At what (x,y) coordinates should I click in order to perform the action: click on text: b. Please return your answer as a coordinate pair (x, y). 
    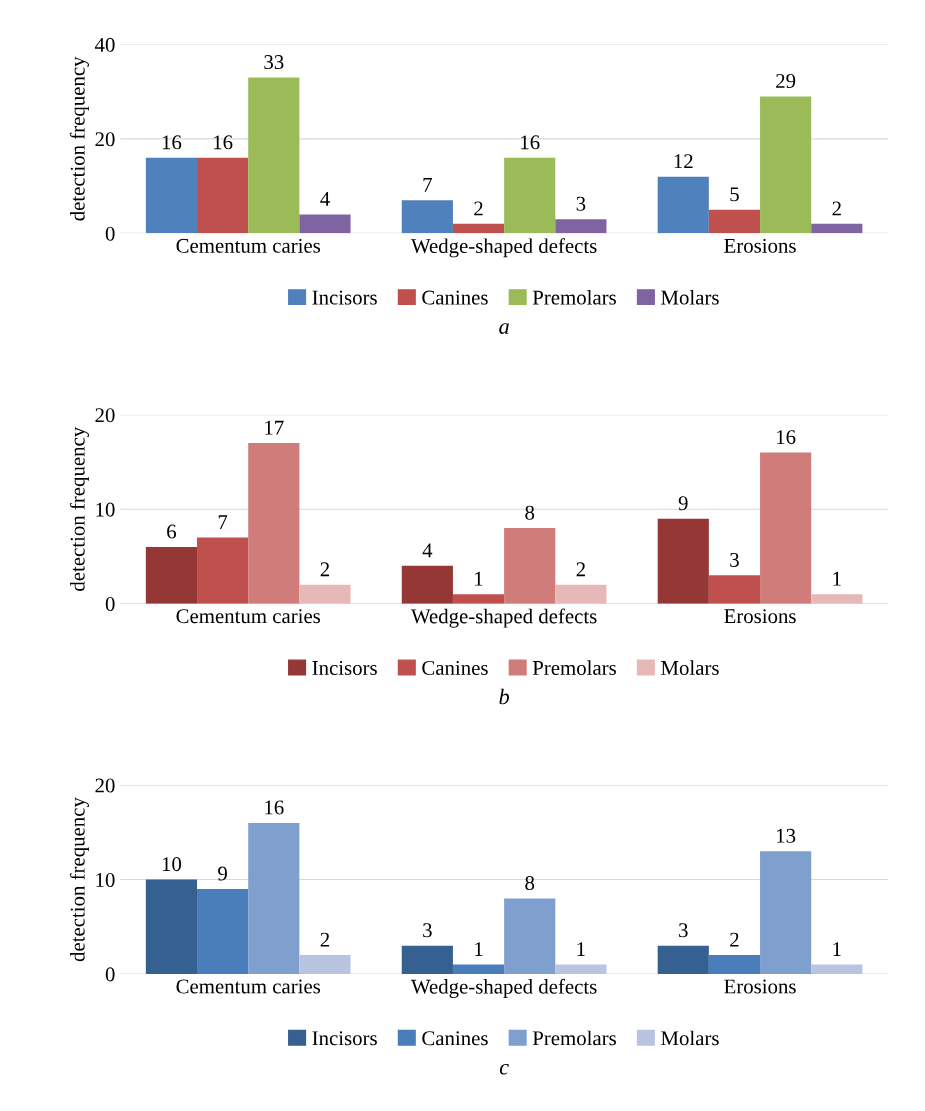
    Looking at the image, I should click on (504, 696).